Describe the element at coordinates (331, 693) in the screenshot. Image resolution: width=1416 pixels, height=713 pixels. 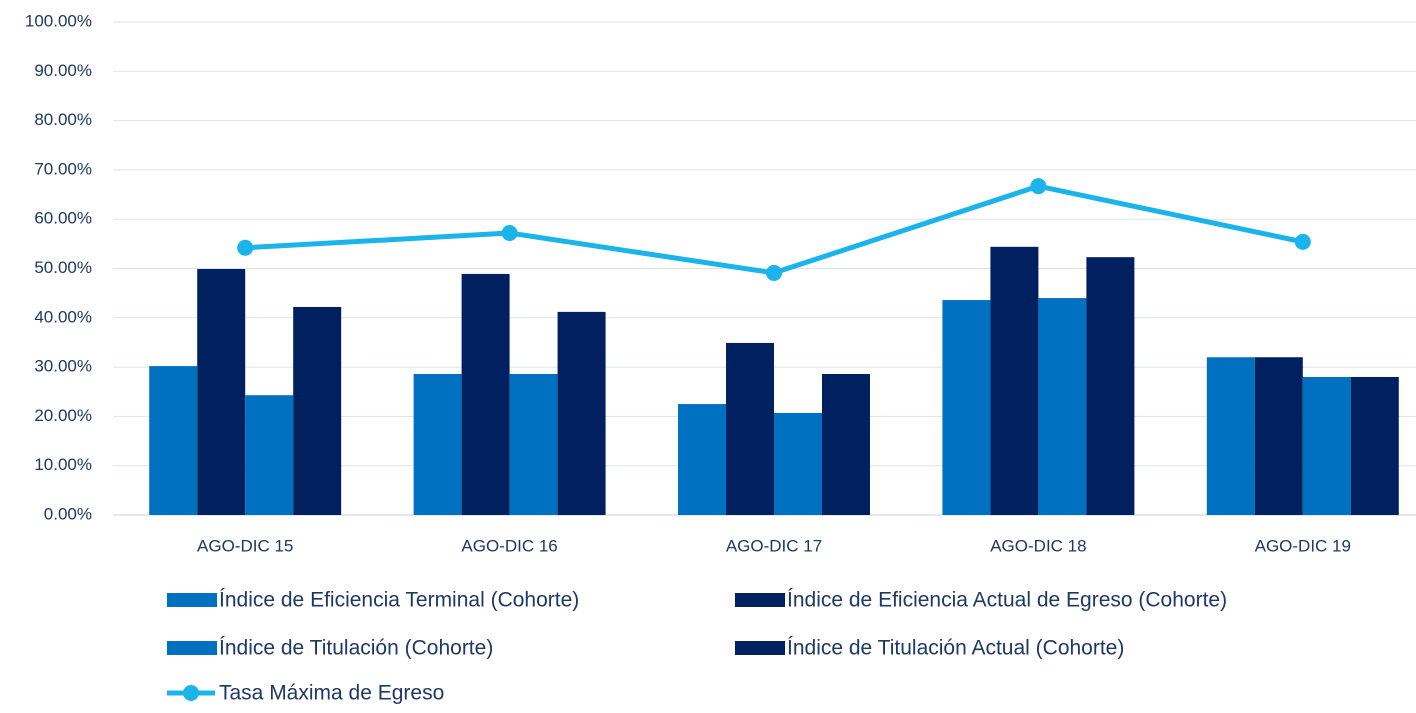
I see `legend-label: Tasa Máxima de Egreso` at that location.